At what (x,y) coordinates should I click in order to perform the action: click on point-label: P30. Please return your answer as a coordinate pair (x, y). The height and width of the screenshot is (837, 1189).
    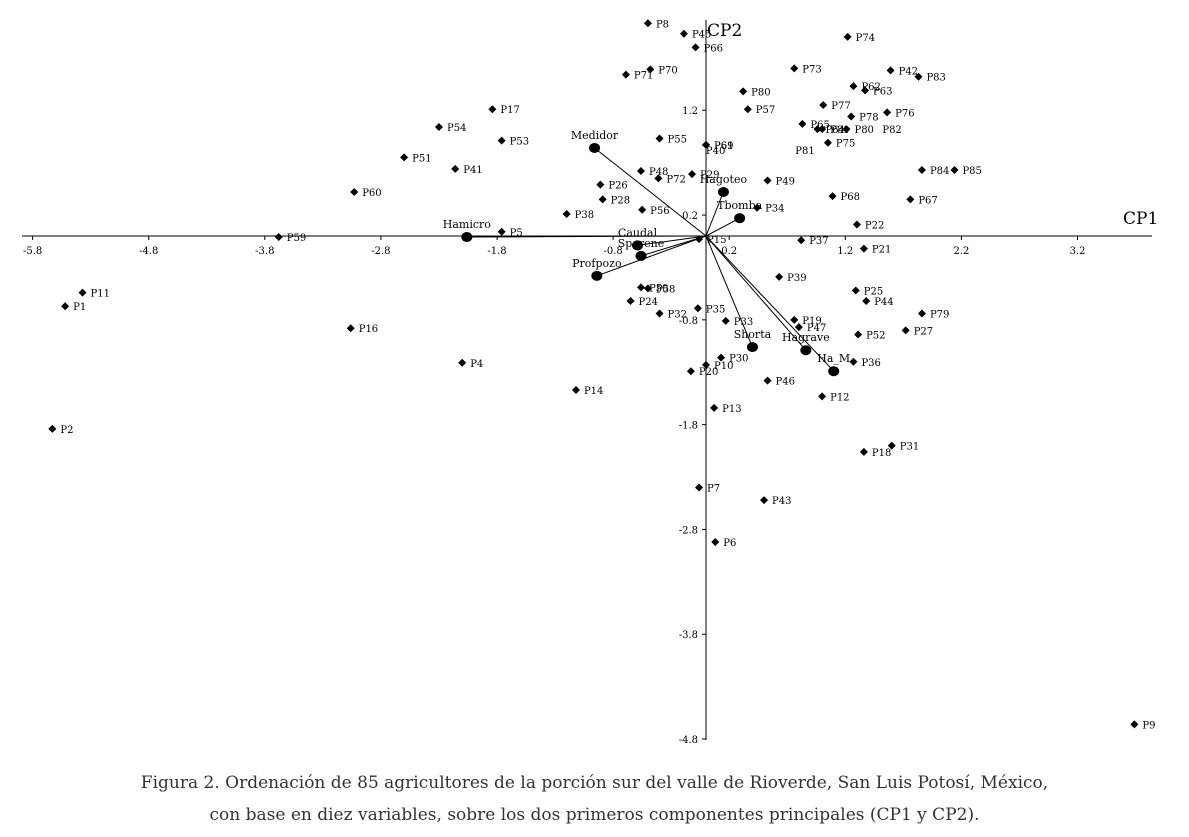
    Looking at the image, I should click on (738, 359).